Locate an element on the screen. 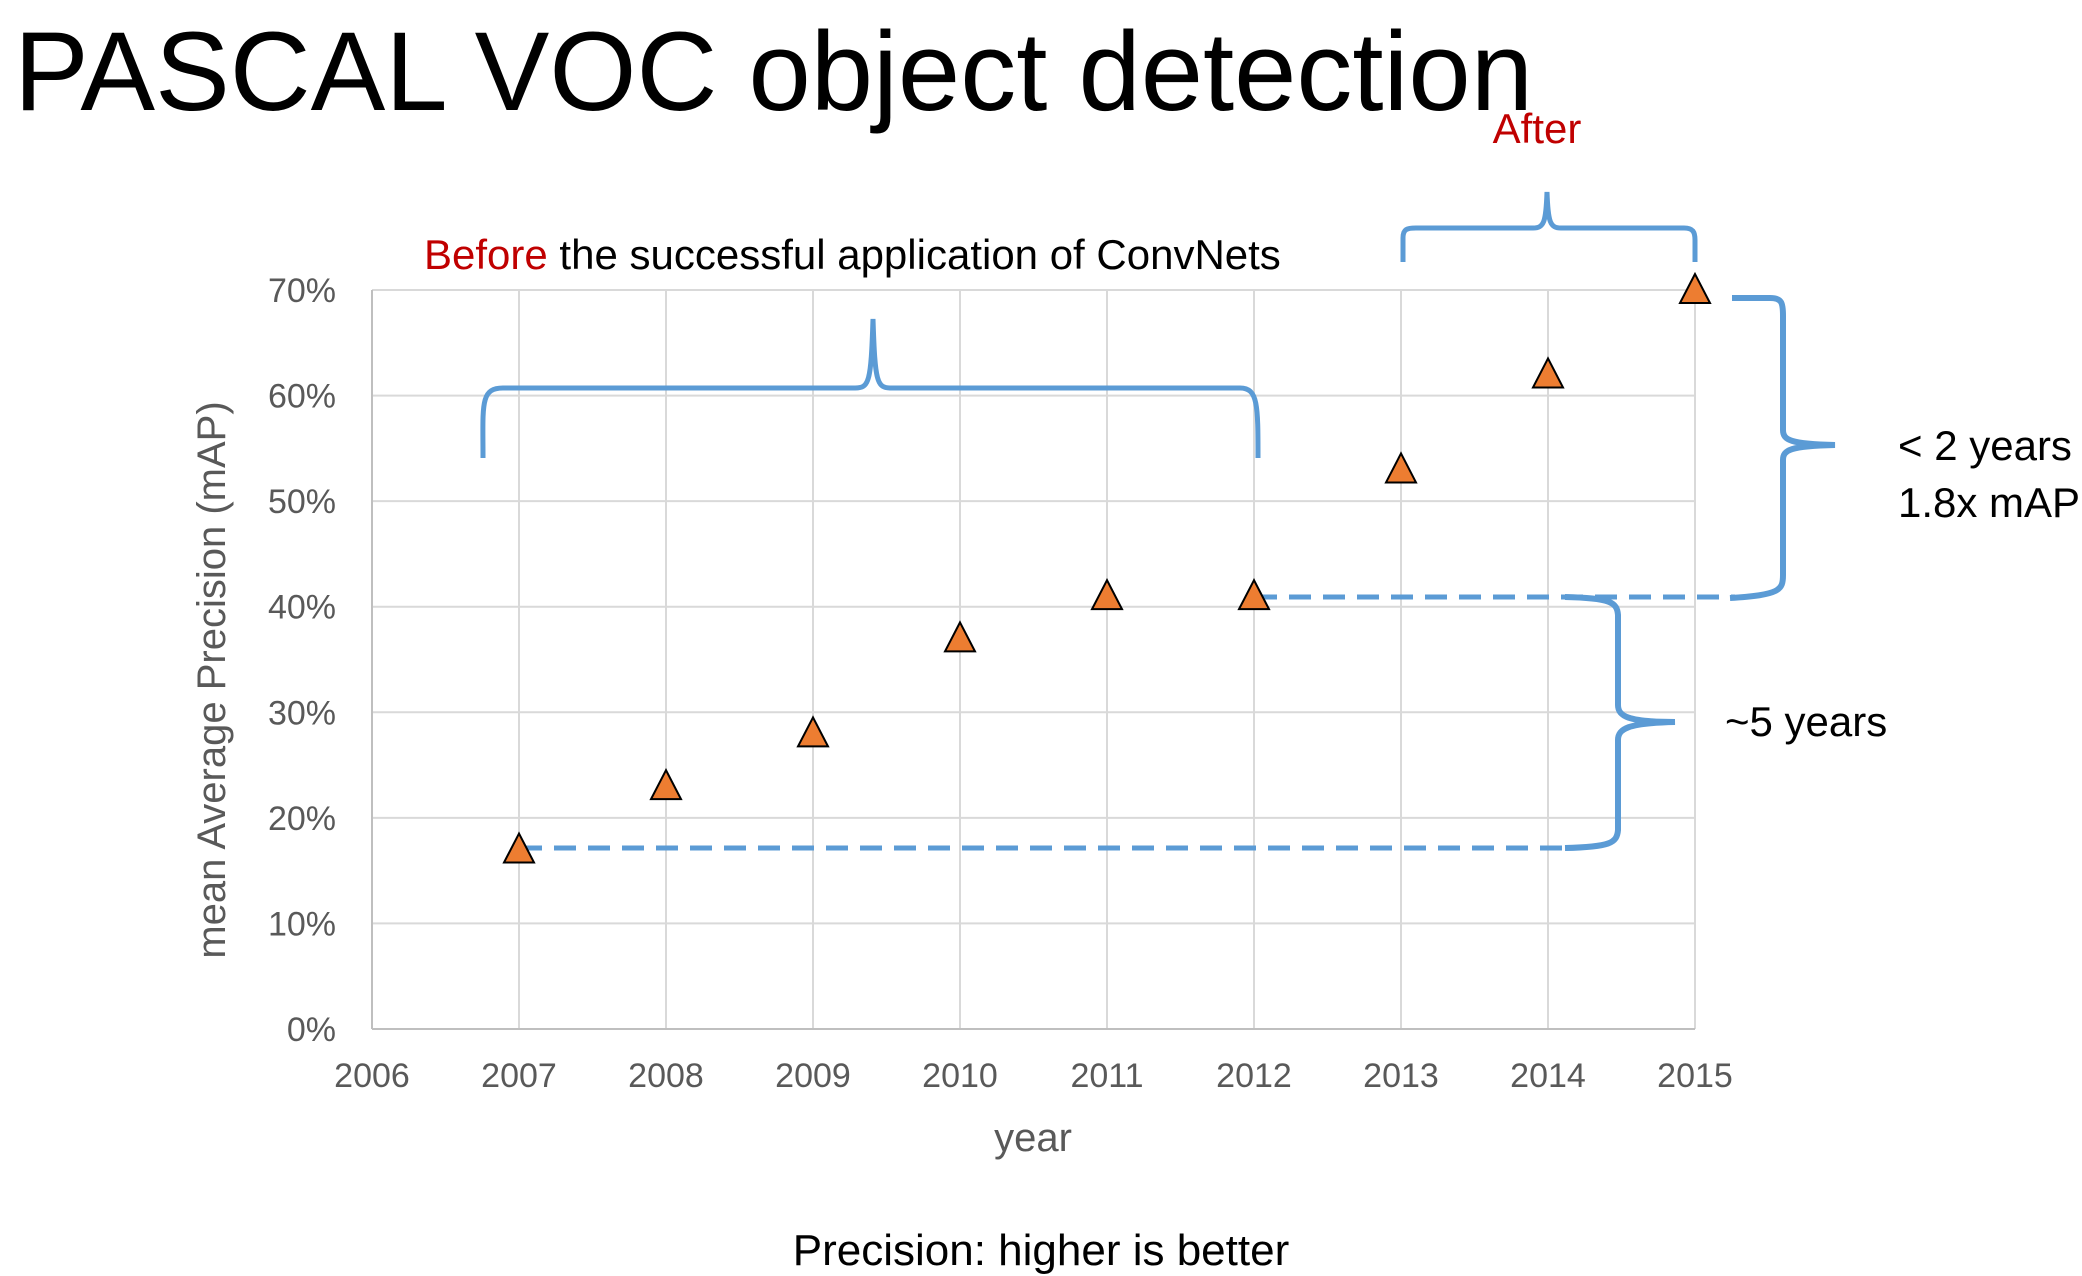  long-gap-brace is located at coordinates (1620, 722).